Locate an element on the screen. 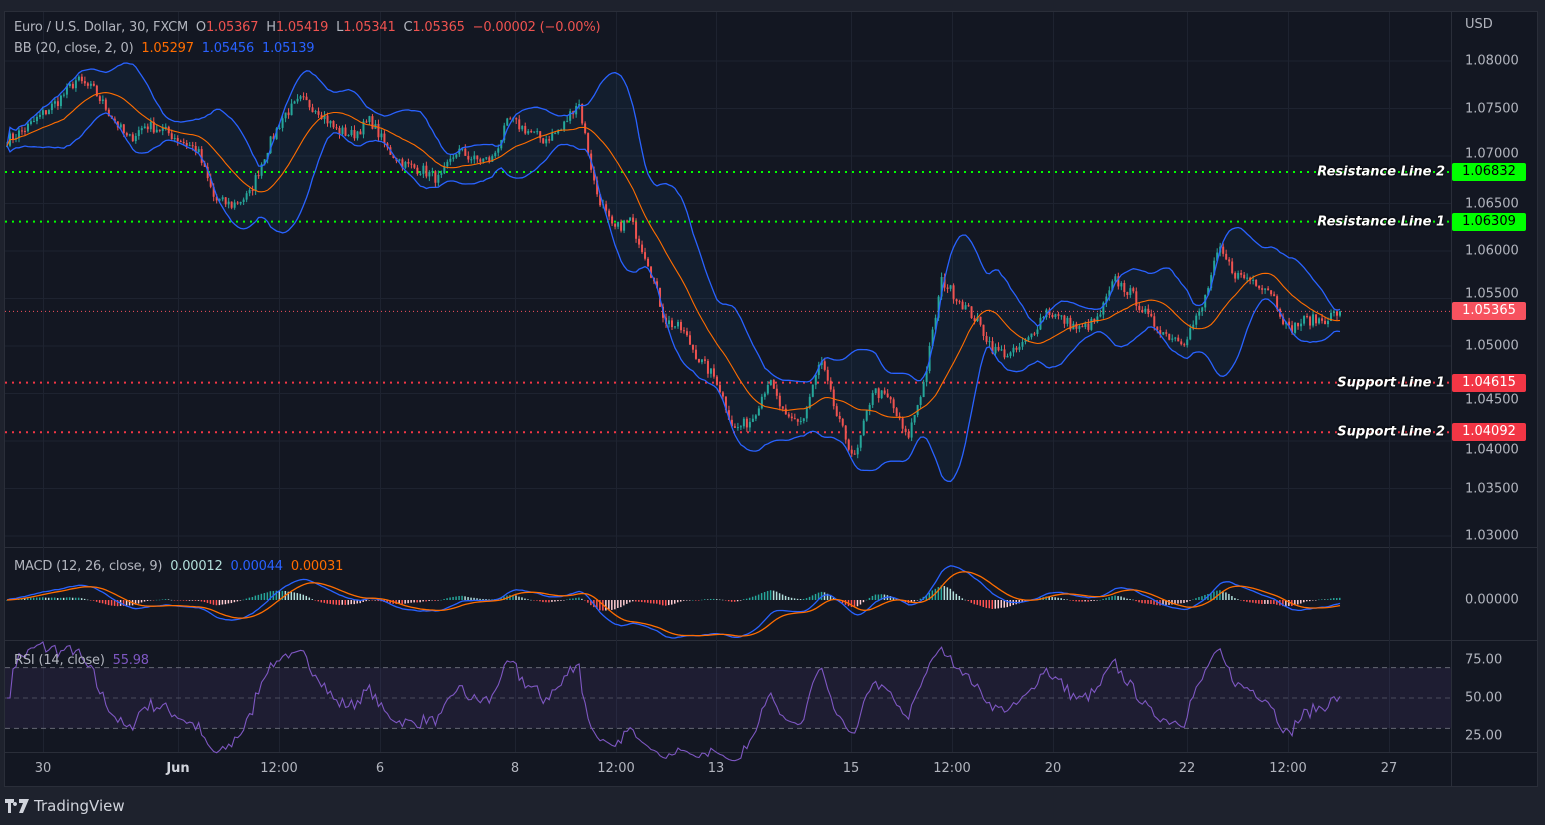  macd-label: MACD (12, 26, close, 9) is located at coordinates (88, 566).